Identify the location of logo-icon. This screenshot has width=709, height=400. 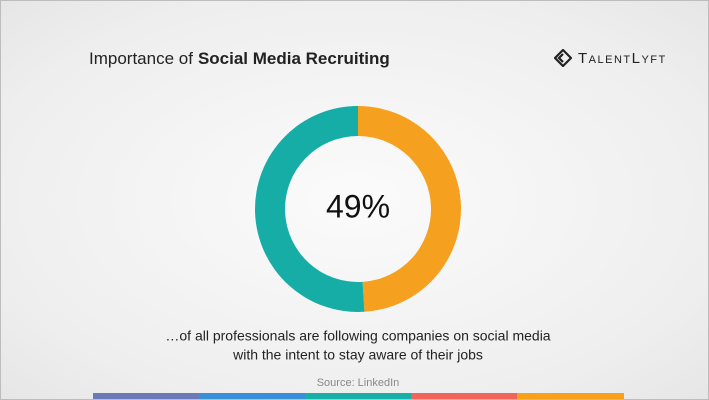
(563, 58).